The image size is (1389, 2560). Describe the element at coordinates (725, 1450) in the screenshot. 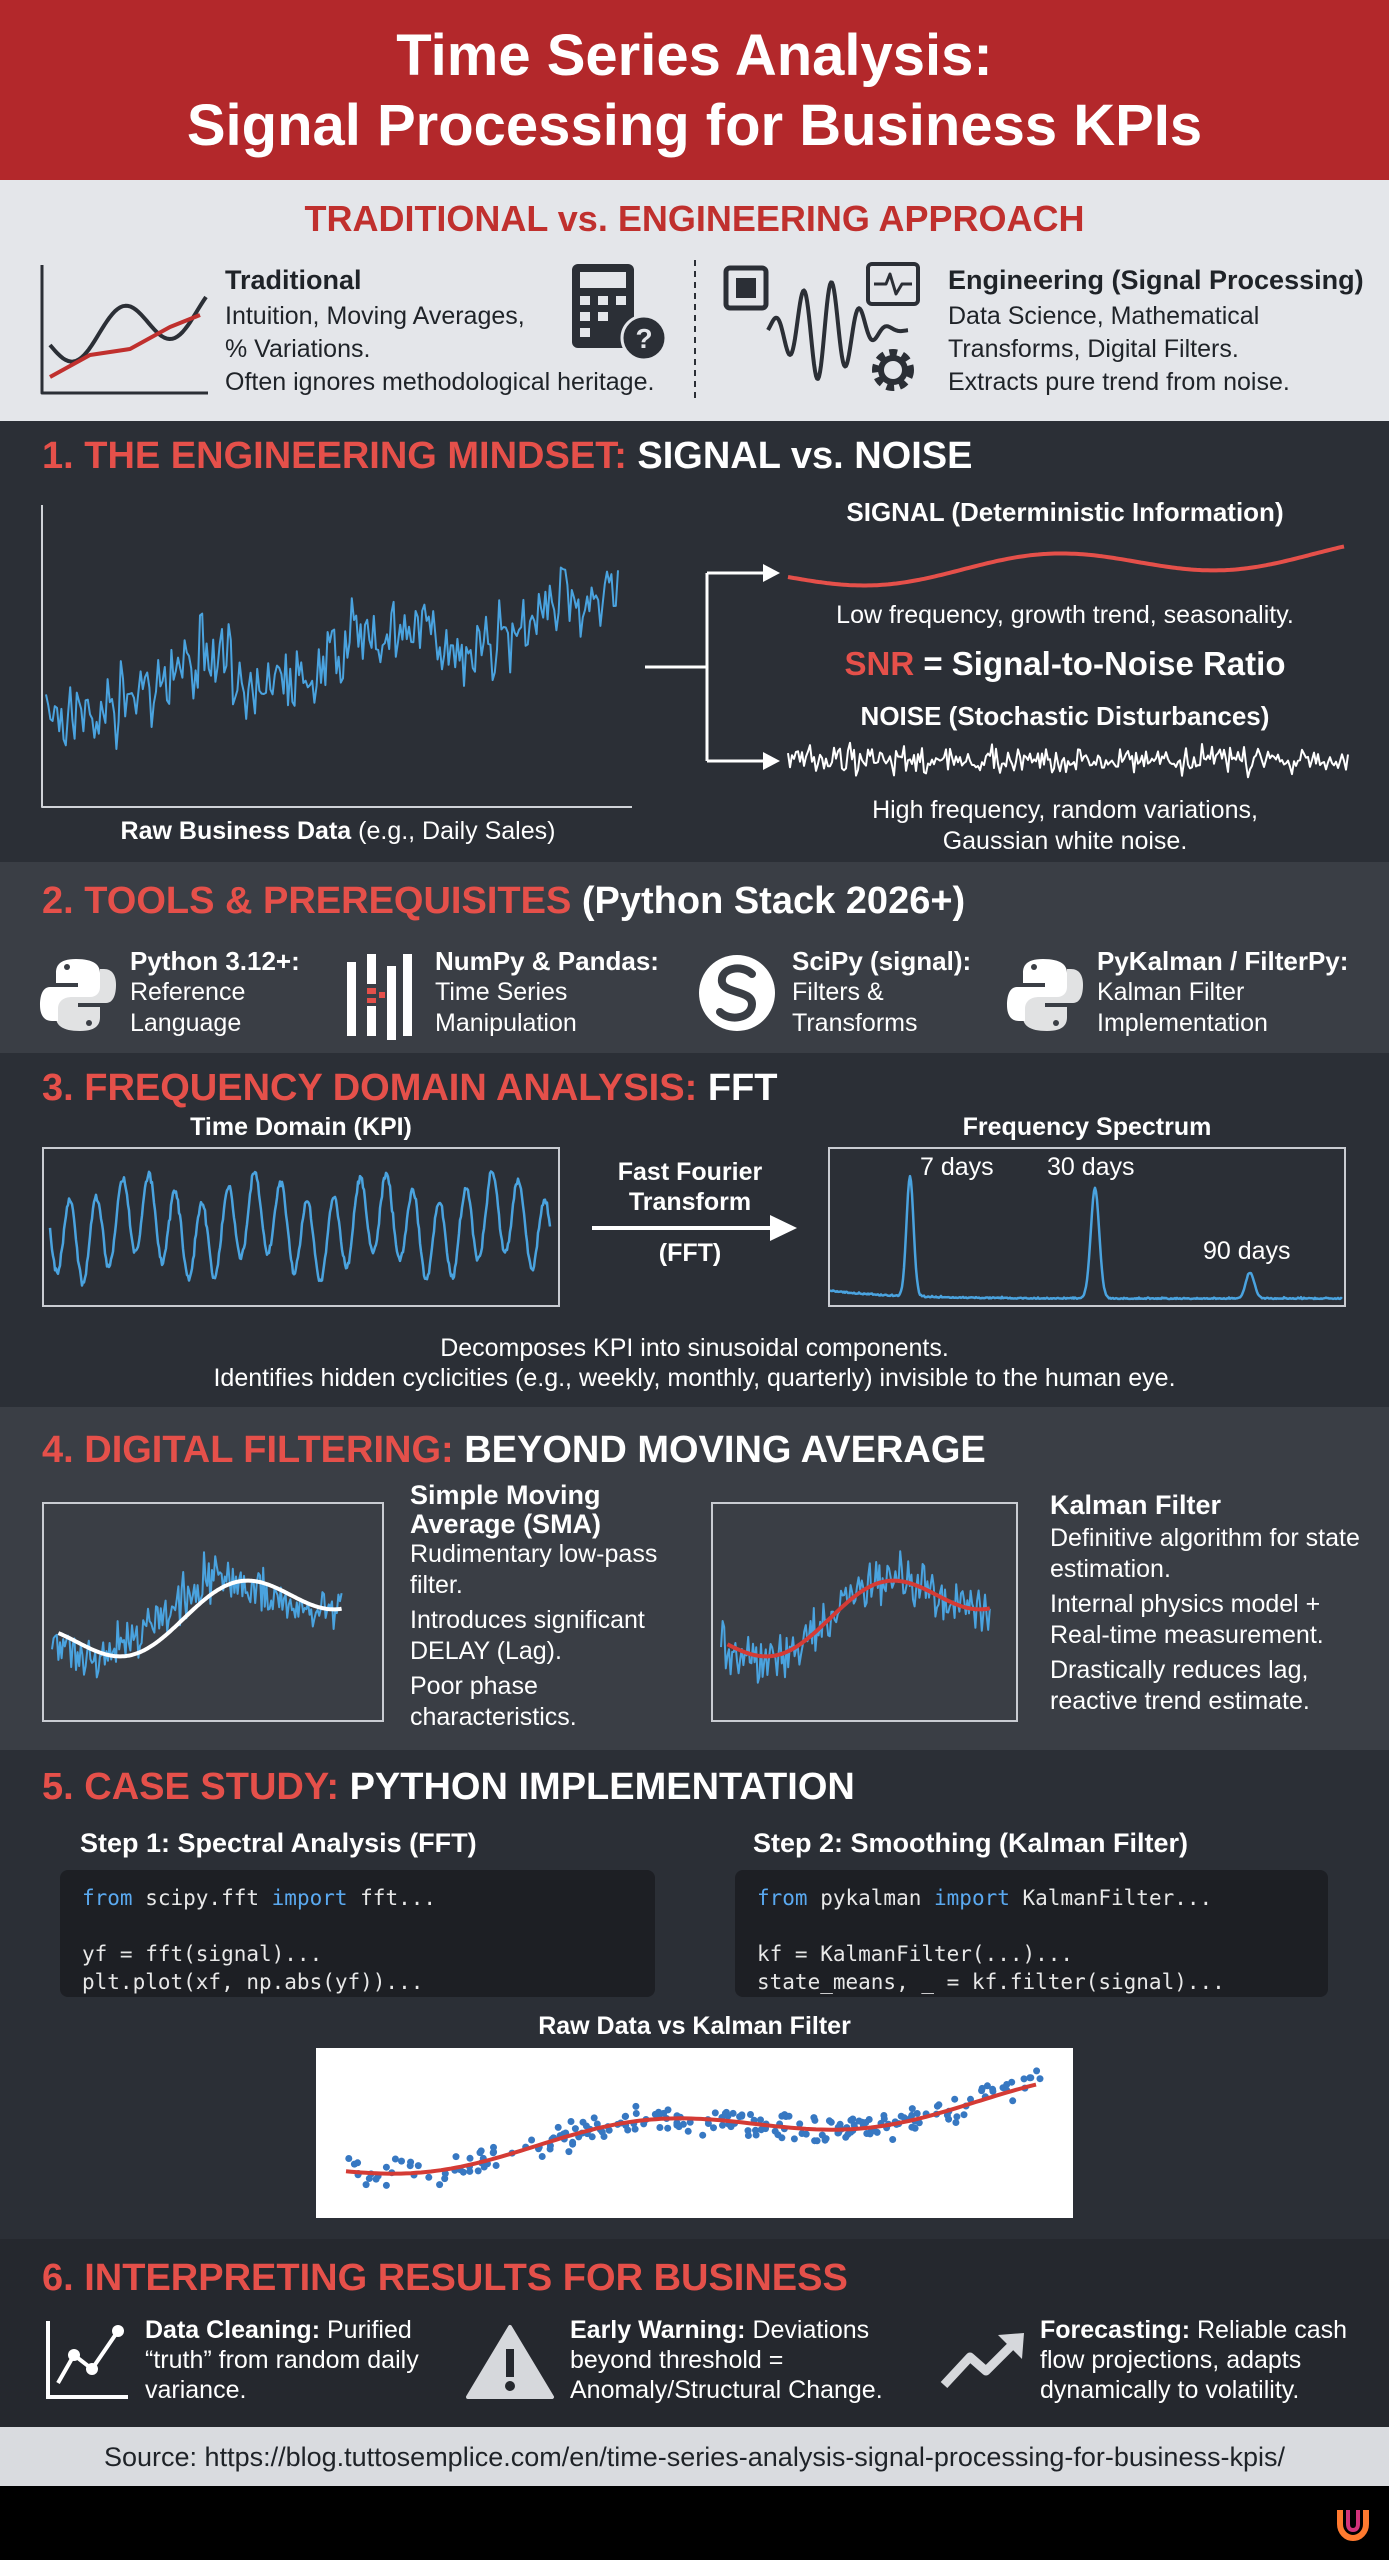

I see `heading-rest: BEYOND MOVING AVERAGE` at that location.